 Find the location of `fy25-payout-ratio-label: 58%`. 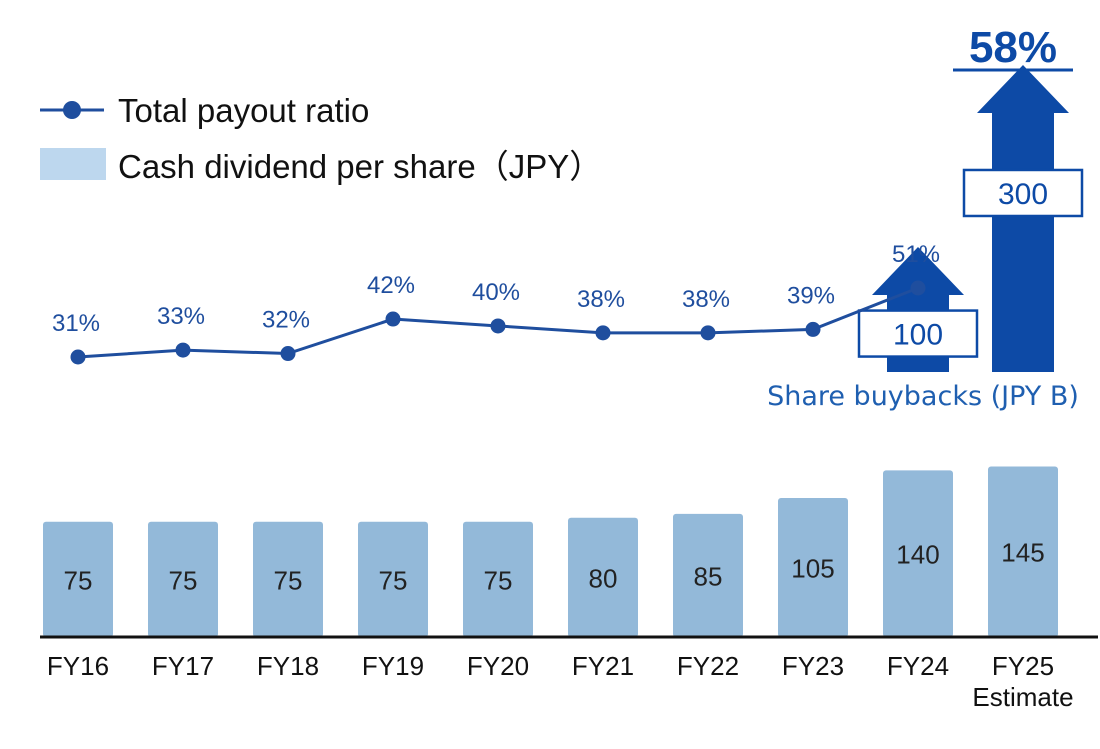

fy25-payout-ratio-label: 58% is located at coordinates (1013, 47).